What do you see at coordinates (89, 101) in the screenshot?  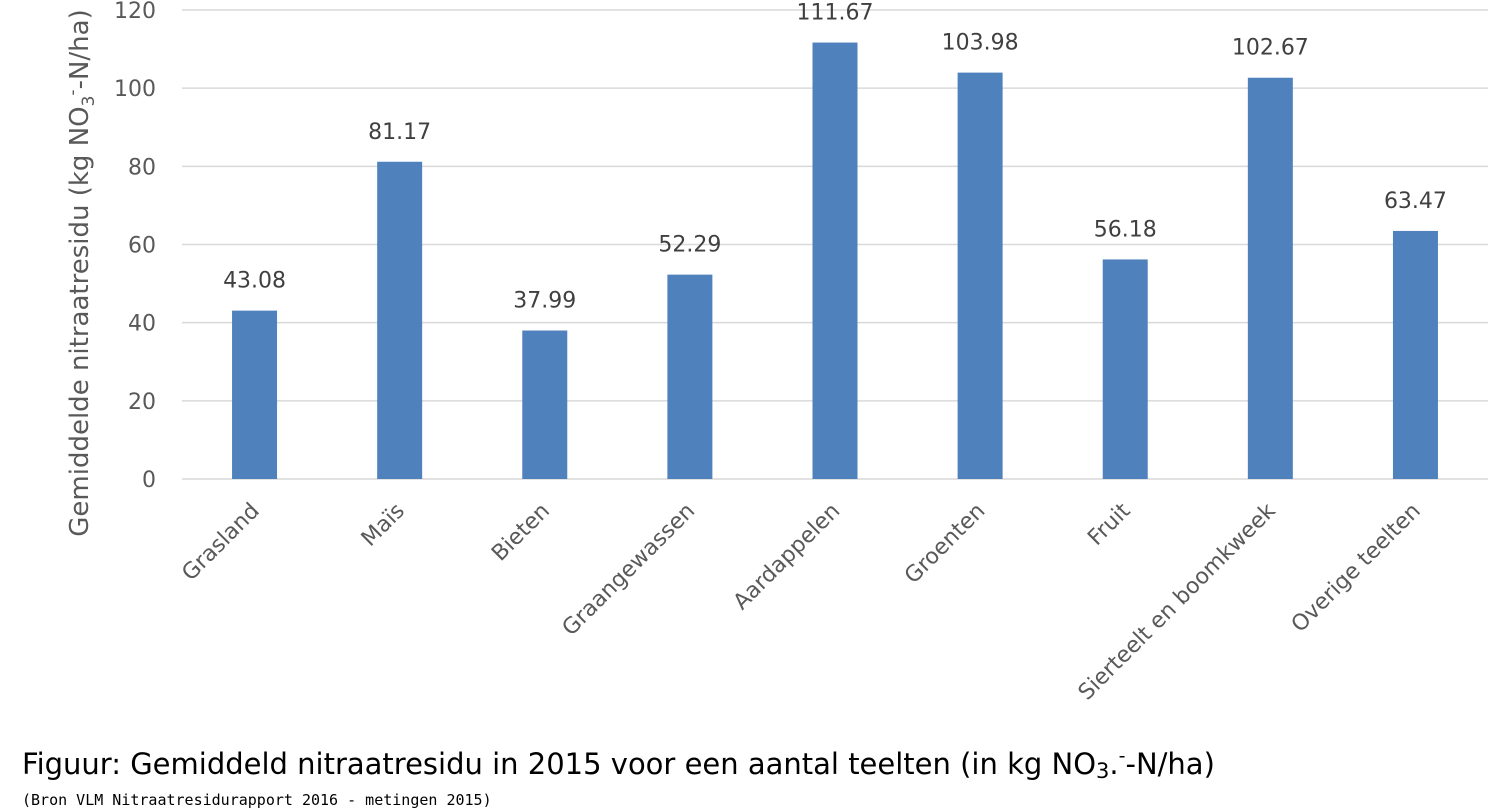 I see `y-axis-title-subscript: 3` at bounding box center [89, 101].